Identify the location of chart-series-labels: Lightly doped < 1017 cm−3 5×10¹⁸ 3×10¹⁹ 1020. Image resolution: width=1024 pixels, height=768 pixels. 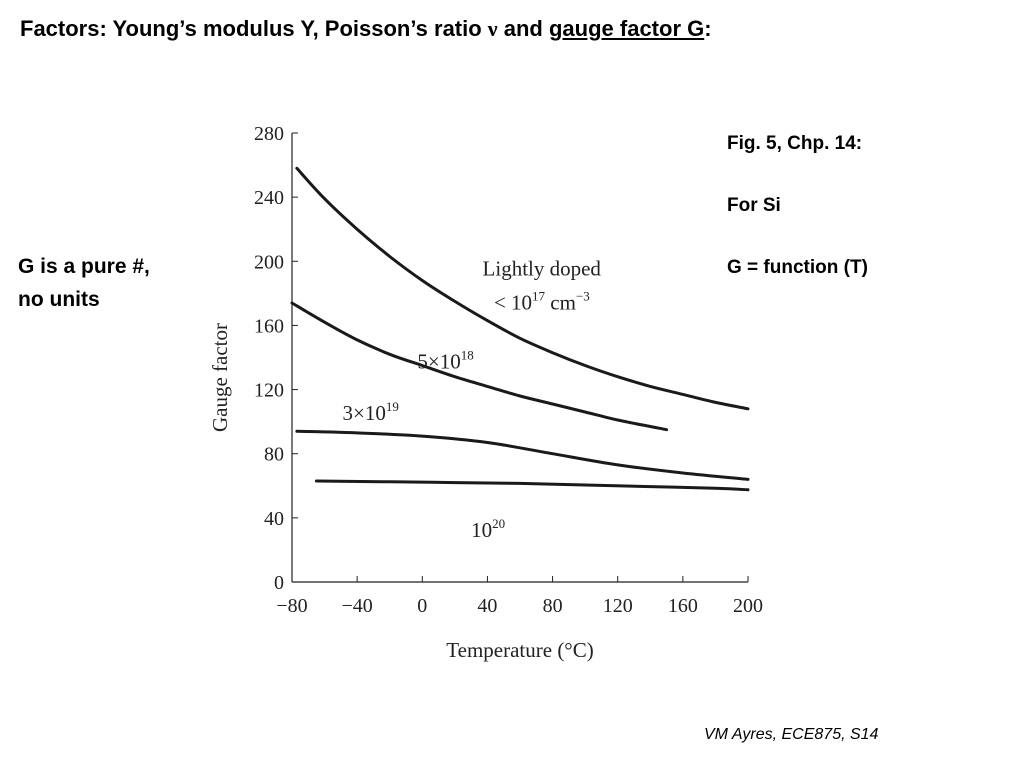
(471, 399).